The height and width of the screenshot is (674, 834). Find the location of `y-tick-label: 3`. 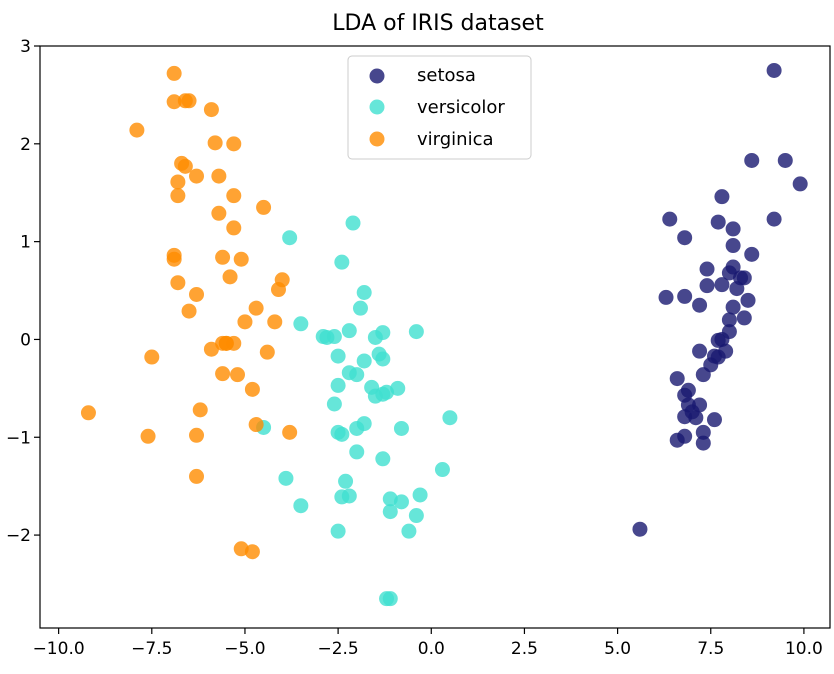

y-tick-label: 3 is located at coordinates (25, 47).